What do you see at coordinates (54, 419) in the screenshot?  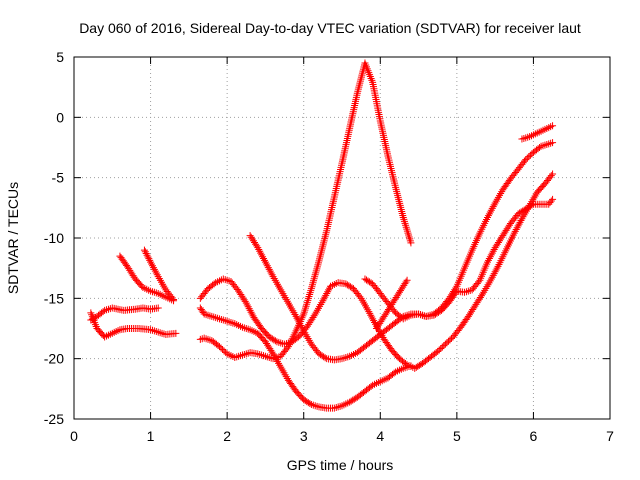 I see `y-tick-label: -25` at bounding box center [54, 419].